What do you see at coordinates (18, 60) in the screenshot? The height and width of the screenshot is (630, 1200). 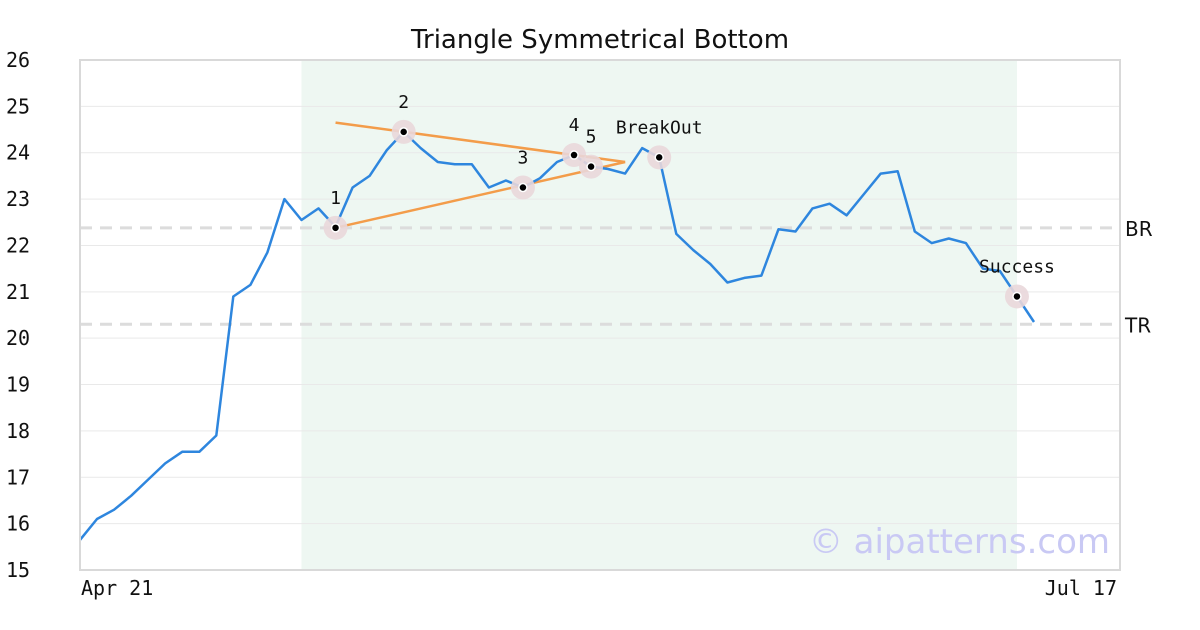 I see `y-tick-label: 26` at bounding box center [18, 60].